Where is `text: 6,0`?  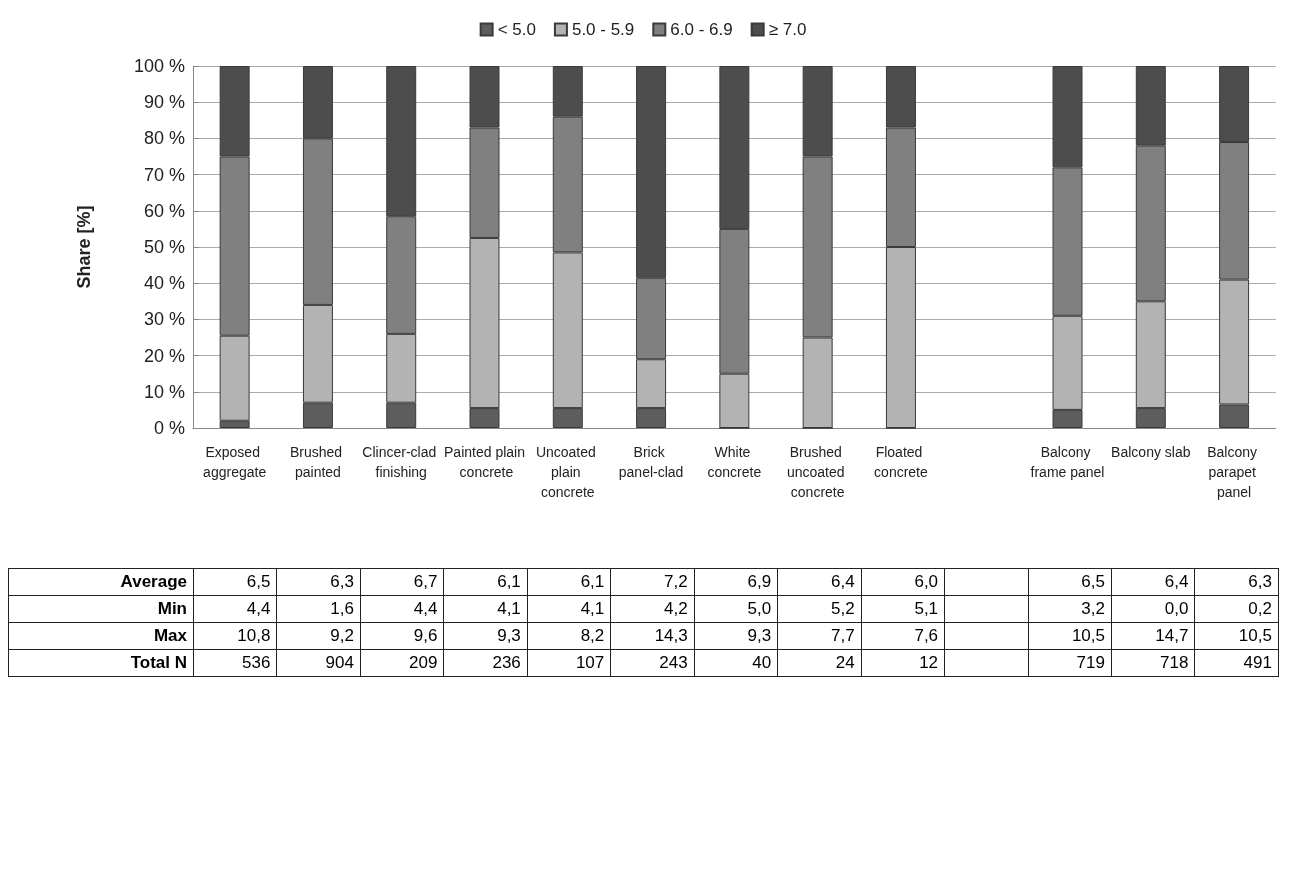
text: 6,0 is located at coordinates (926, 581).